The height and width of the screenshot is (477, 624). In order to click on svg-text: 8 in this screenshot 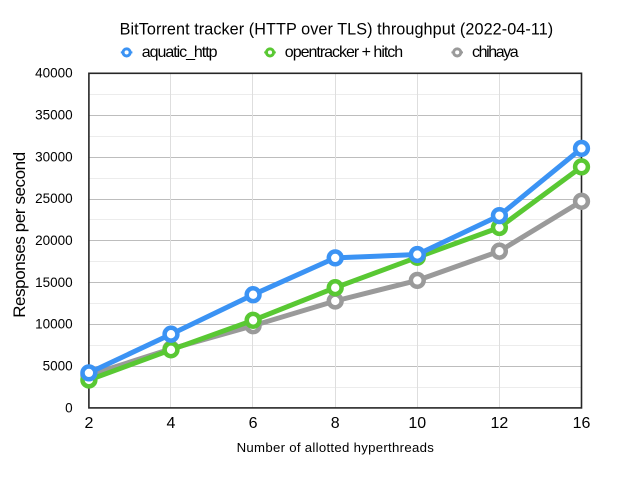, I will do `click(335, 423)`.